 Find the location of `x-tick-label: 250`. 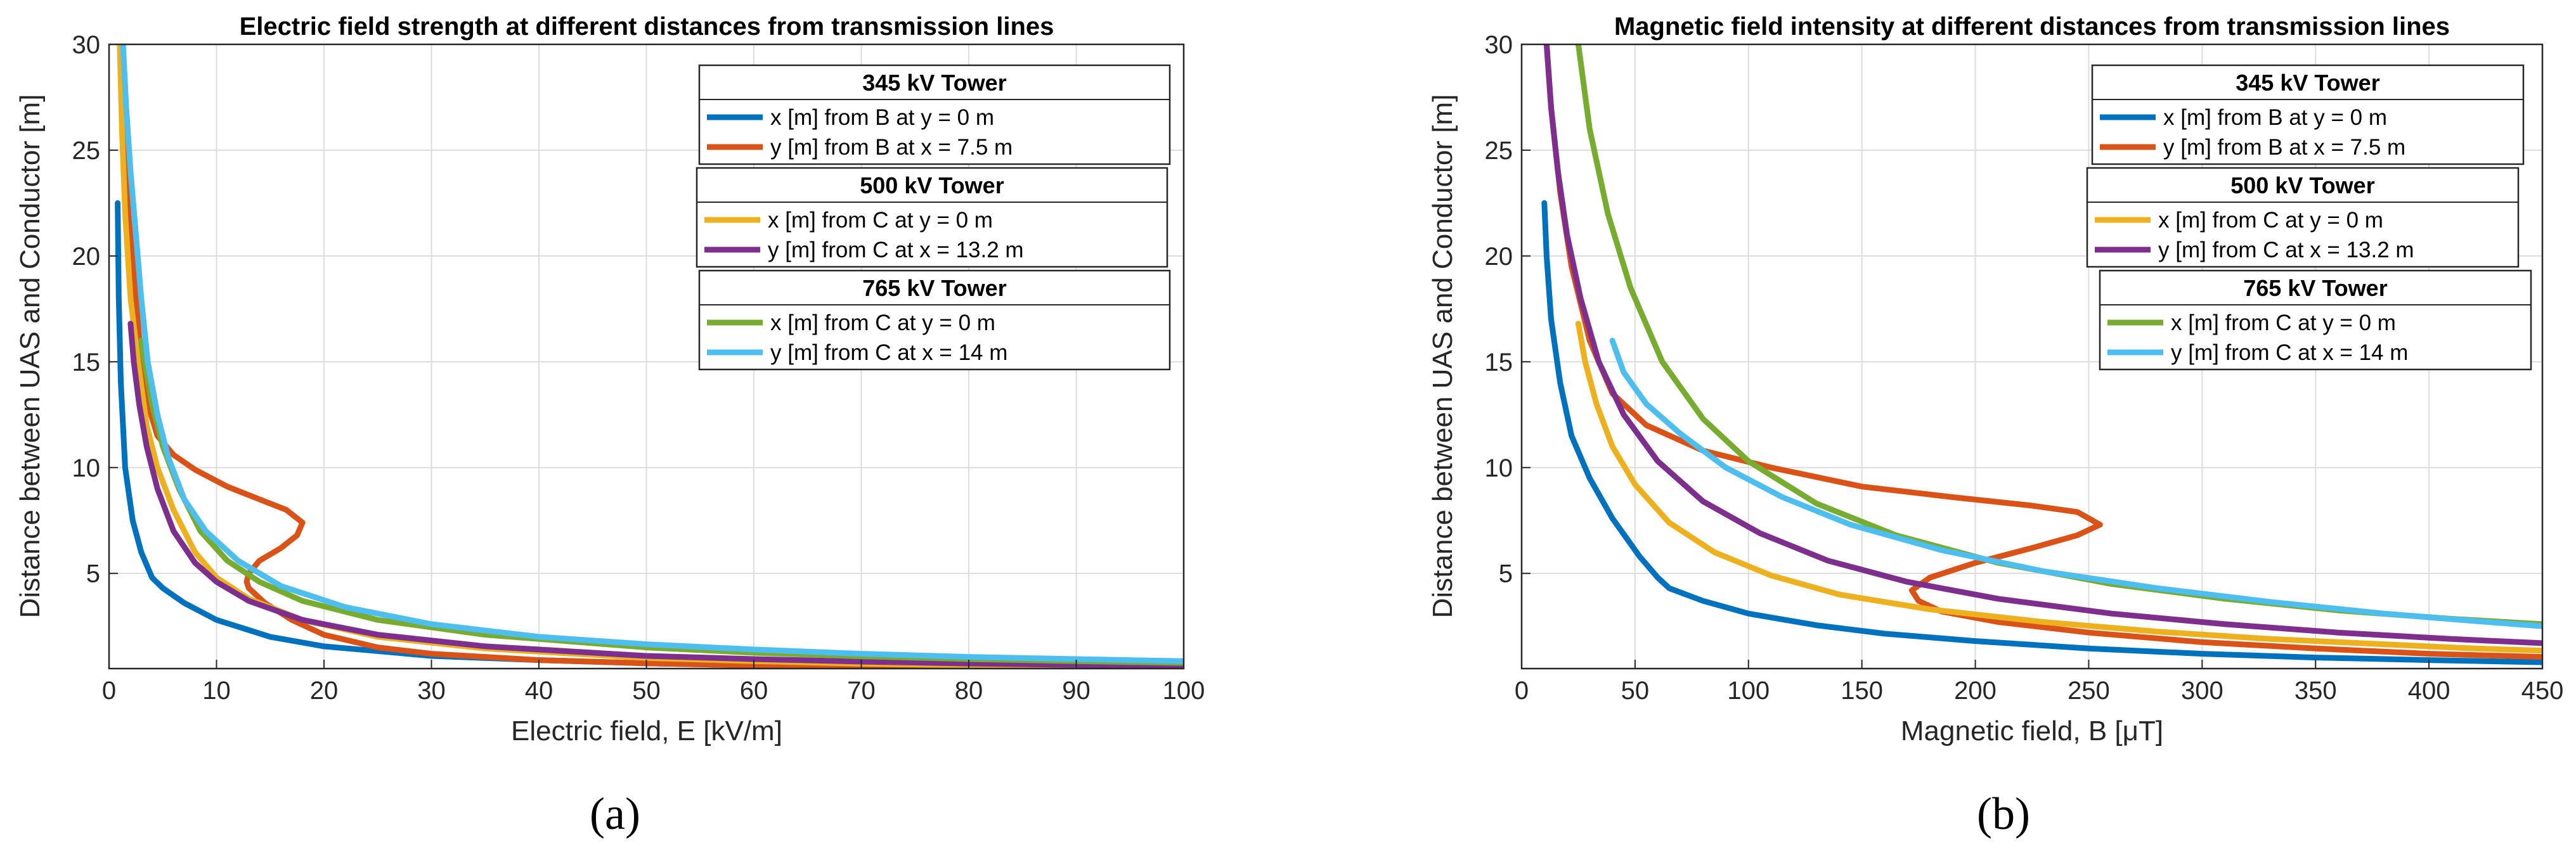

x-tick-label: 250 is located at coordinates (2089, 691).